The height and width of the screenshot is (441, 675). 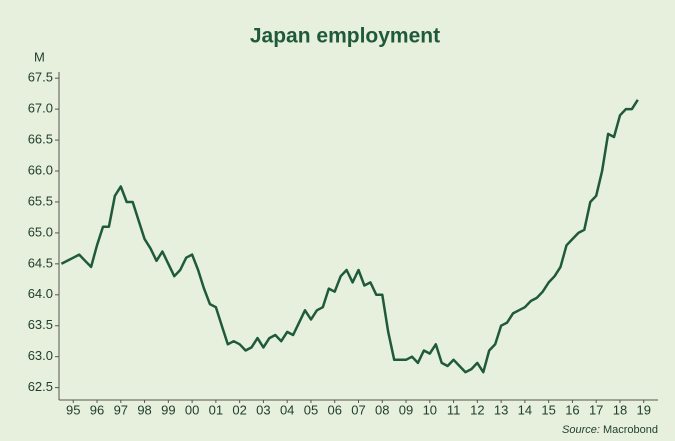 I want to click on source-name: Macrobond, so click(x=630, y=430).